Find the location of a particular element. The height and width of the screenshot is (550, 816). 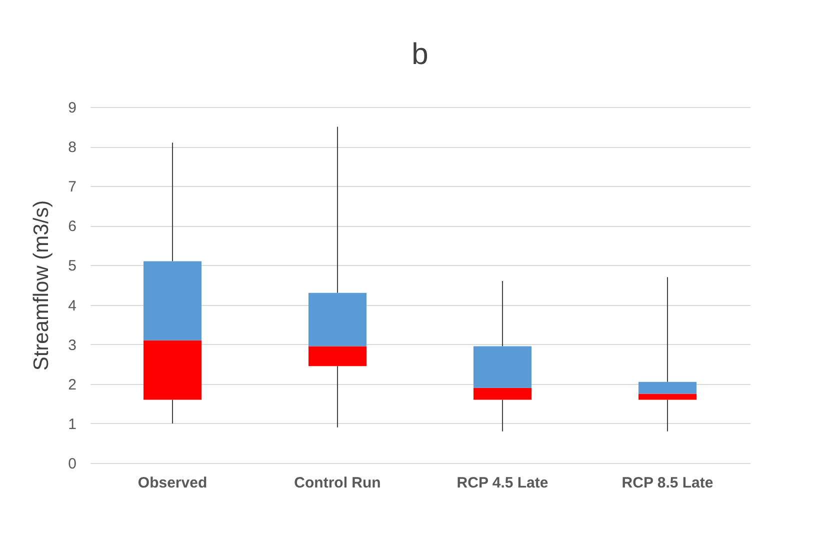

y-tick-label: 2 is located at coordinates (72, 385).